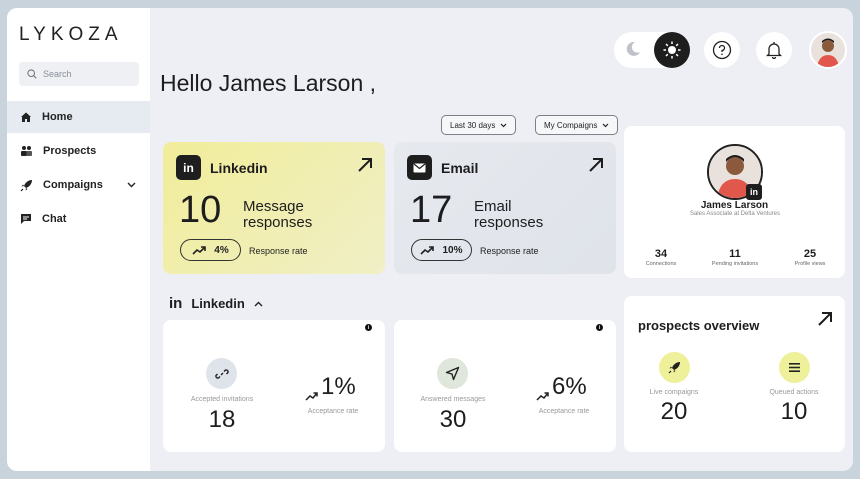 The image size is (860, 479). I want to click on theme-toggle, so click(652, 50).